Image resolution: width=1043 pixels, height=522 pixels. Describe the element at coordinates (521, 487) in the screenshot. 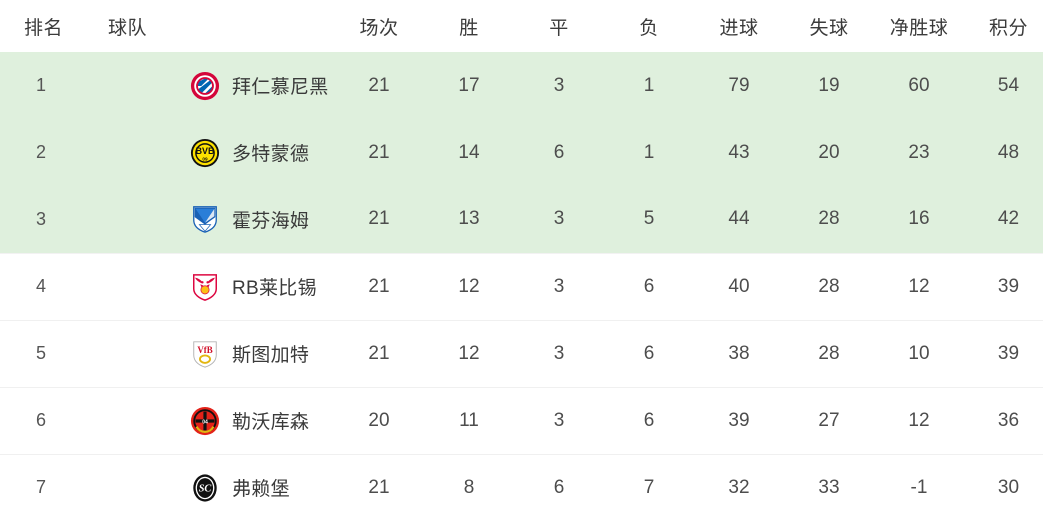

I see `table-row: 7 SC 弗赖堡 21 8 6 7 32 33 -1 30` at that location.